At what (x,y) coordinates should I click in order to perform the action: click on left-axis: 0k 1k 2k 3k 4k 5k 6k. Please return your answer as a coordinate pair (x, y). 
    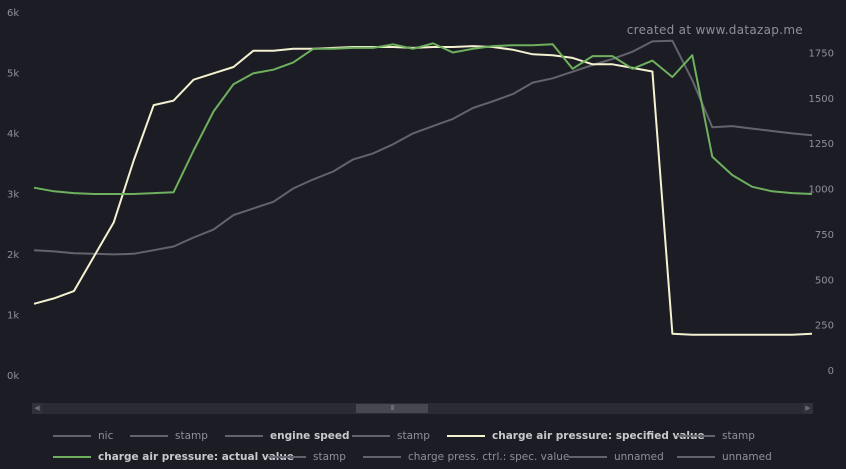
    Looking at the image, I should click on (13, 195).